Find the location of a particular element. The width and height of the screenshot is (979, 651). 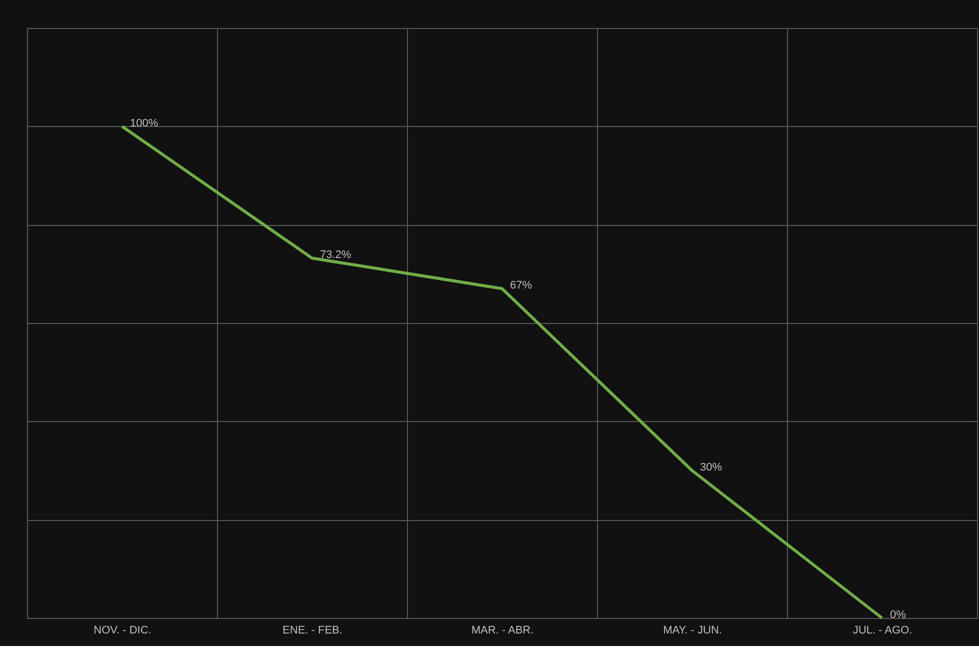

x-tick-label: JUL. - AGO. is located at coordinates (882, 630).